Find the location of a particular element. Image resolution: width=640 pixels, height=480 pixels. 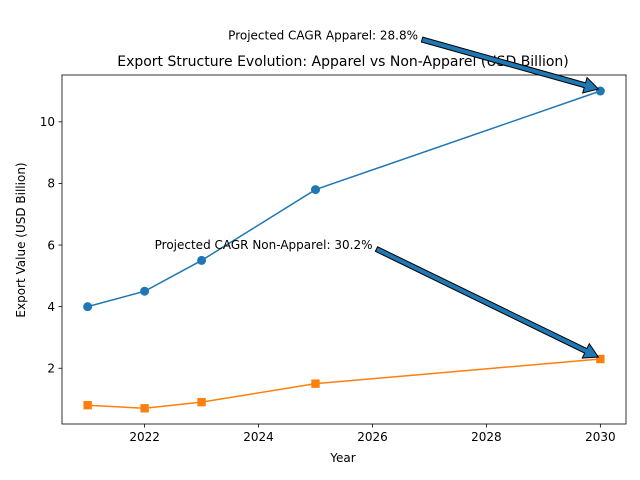

y-tick-label: 10 is located at coordinates (47, 122).